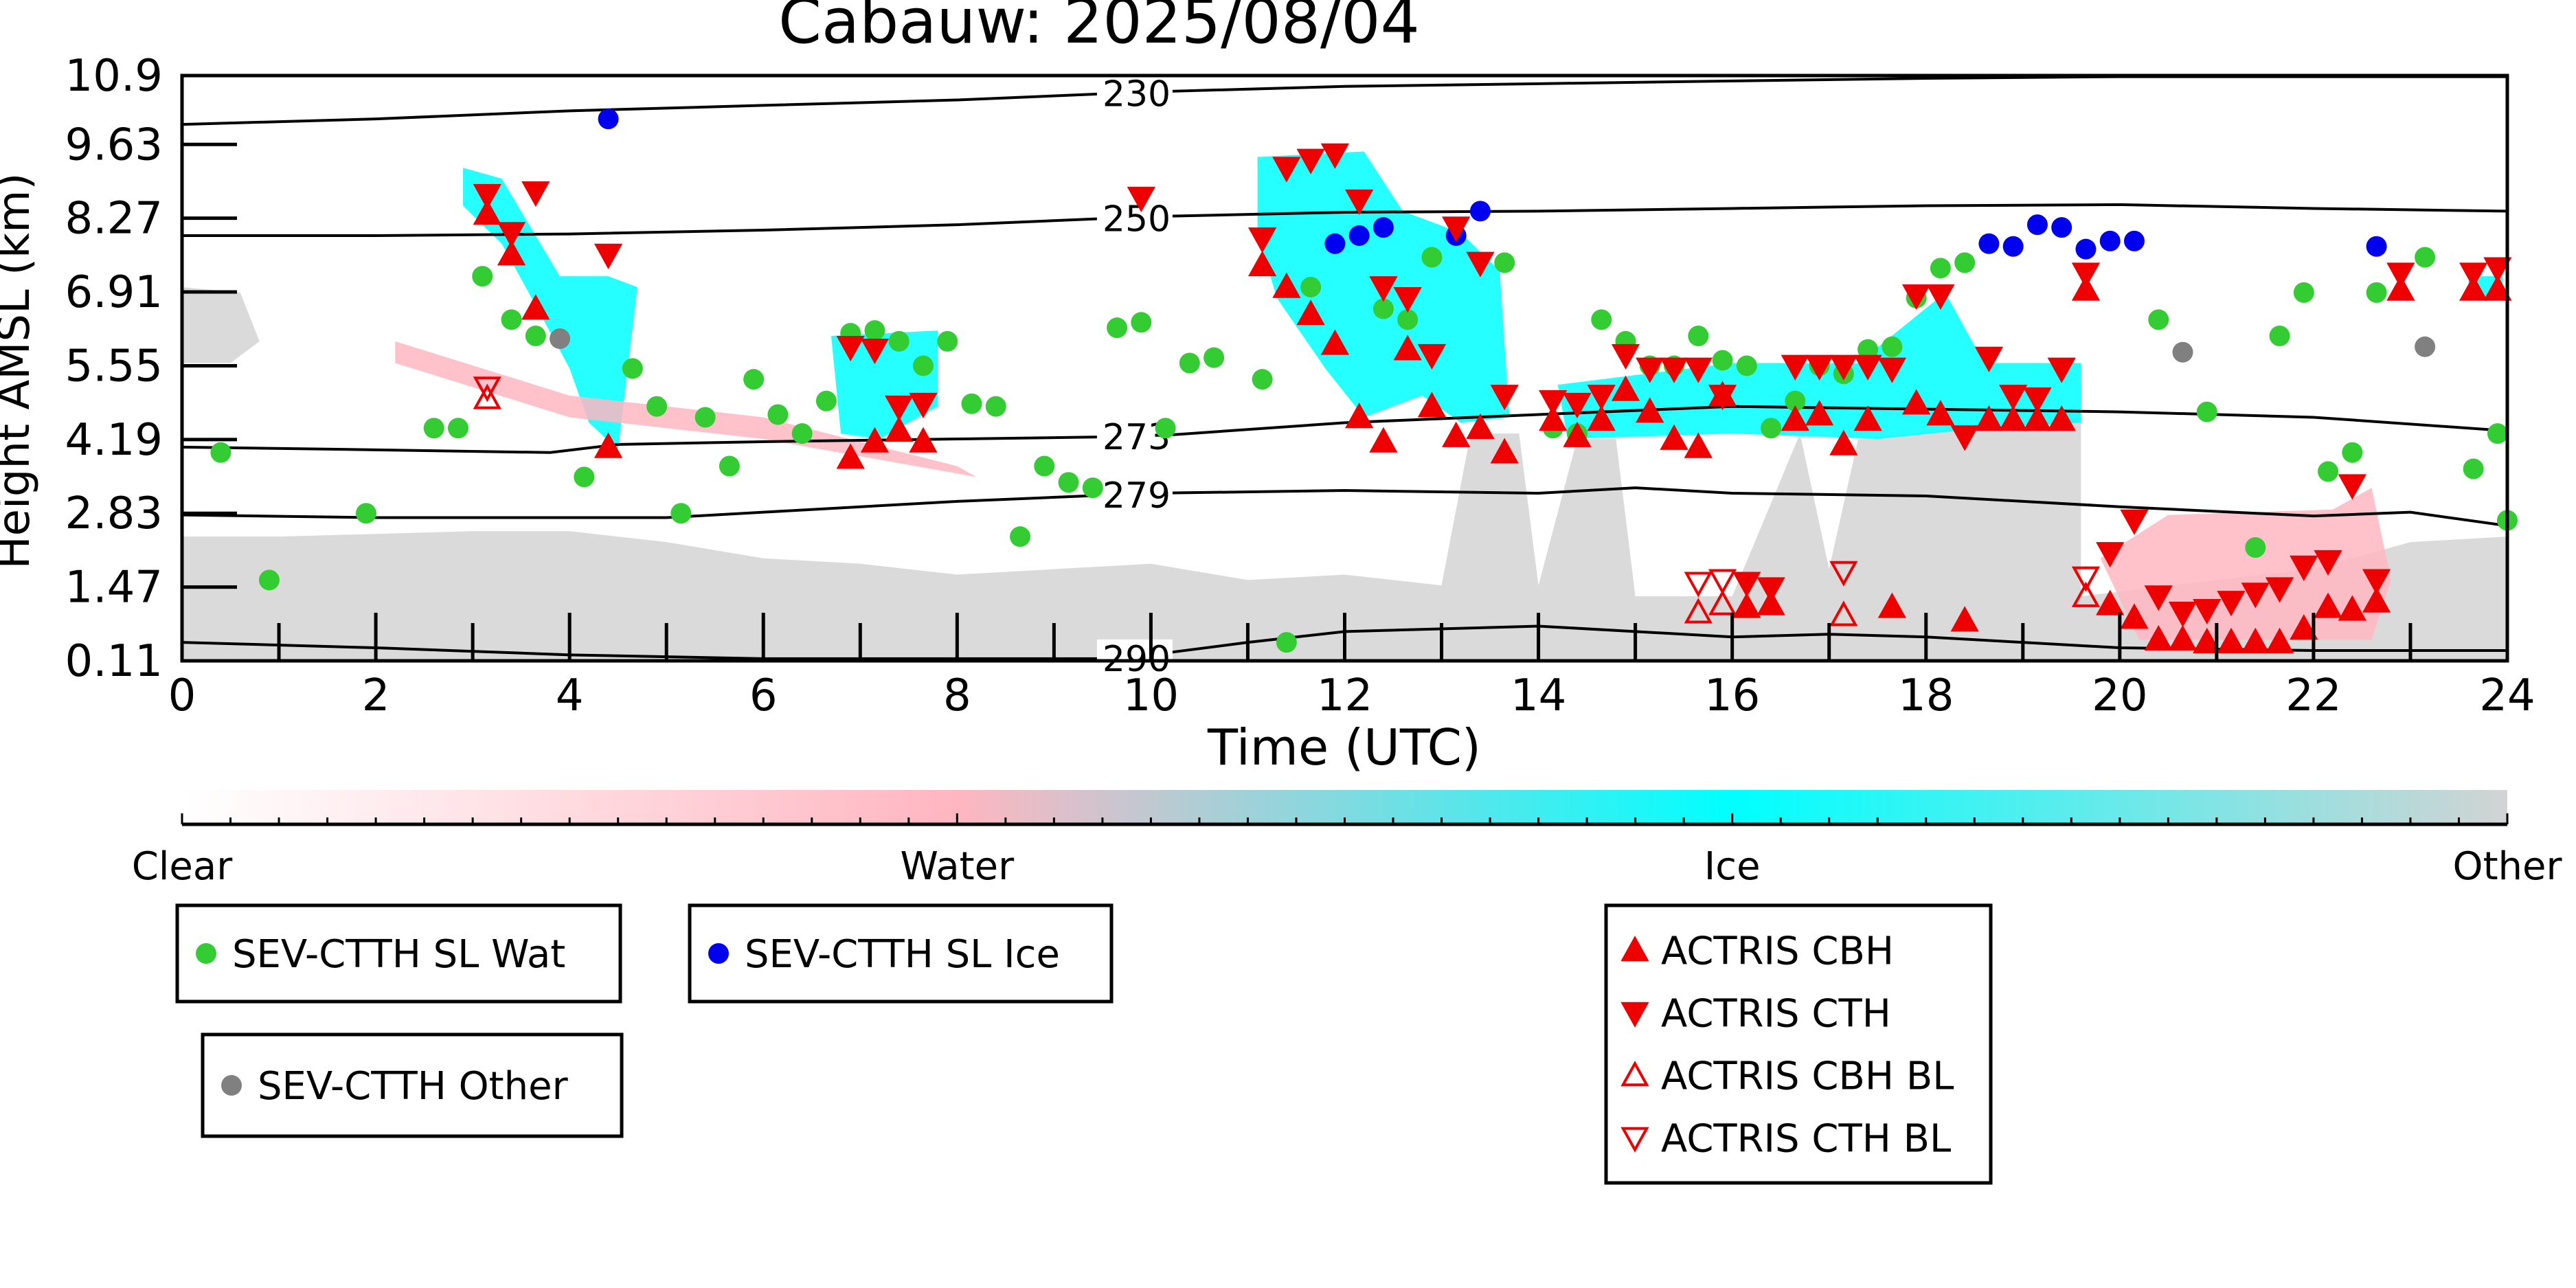 Image resolution: width=2576 pixels, height=1288 pixels. Describe the element at coordinates (1492, 184) in the screenshot. I see `series-sev-ctth-sl-ice` at that location.